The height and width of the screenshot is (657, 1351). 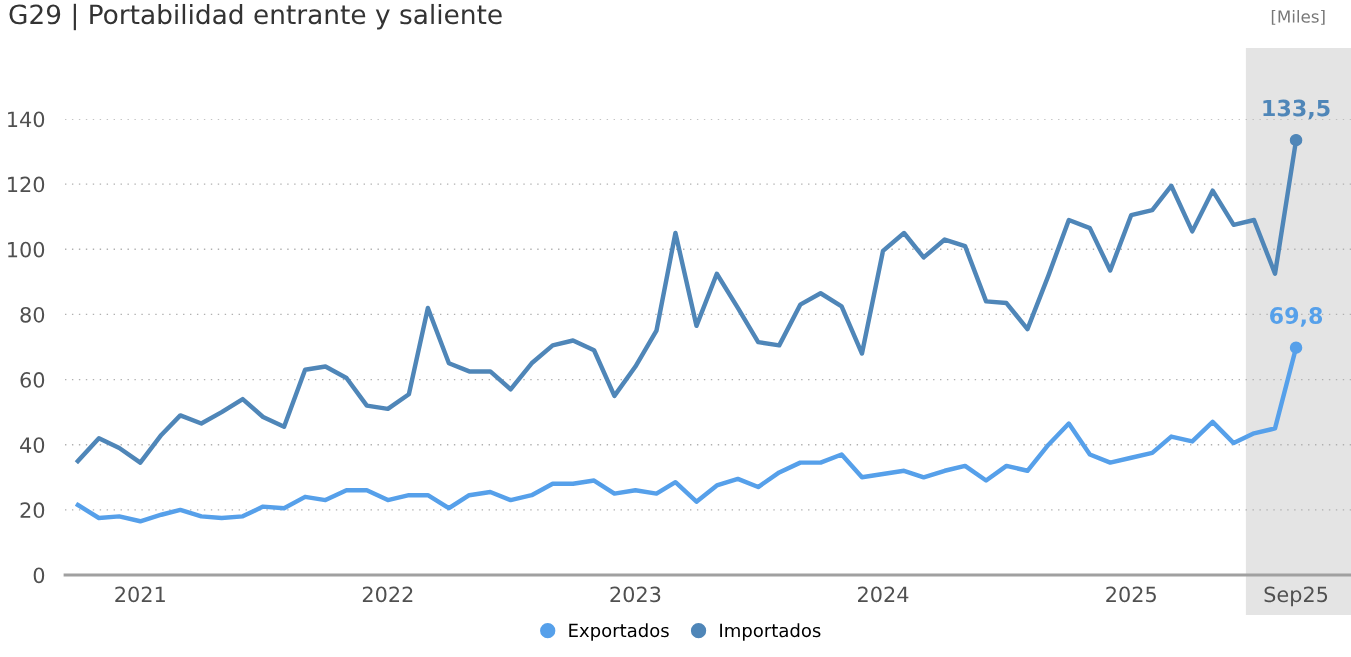 What do you see at coordinates (619, 632) in the screenshot?
I see `legend-label: Exportados` at bounding box center [619, 632].